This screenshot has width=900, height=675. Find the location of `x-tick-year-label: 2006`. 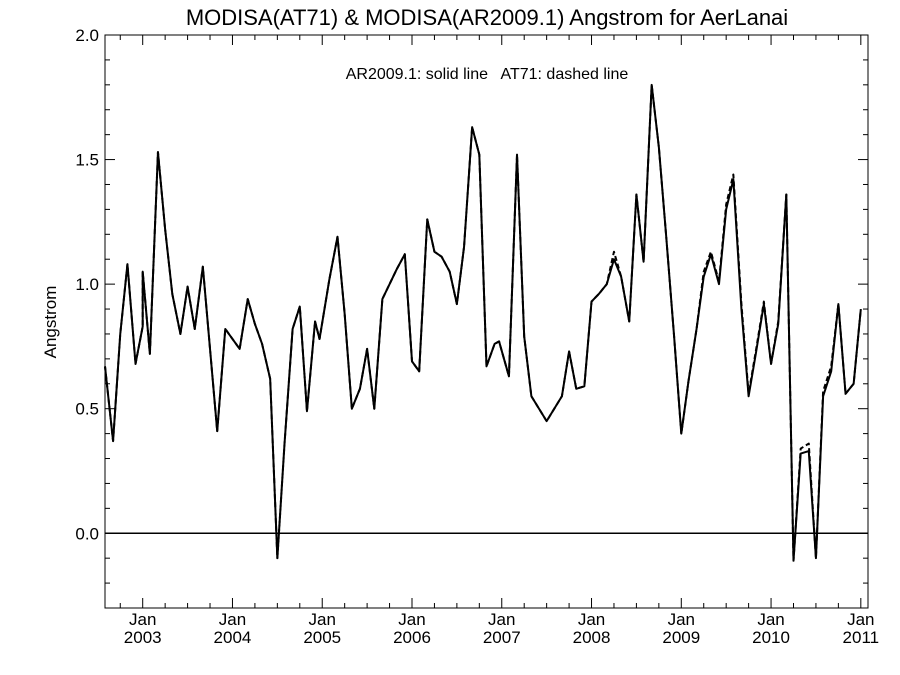

x-tick-year-label: 2006 is located at coordinates (412, 637).